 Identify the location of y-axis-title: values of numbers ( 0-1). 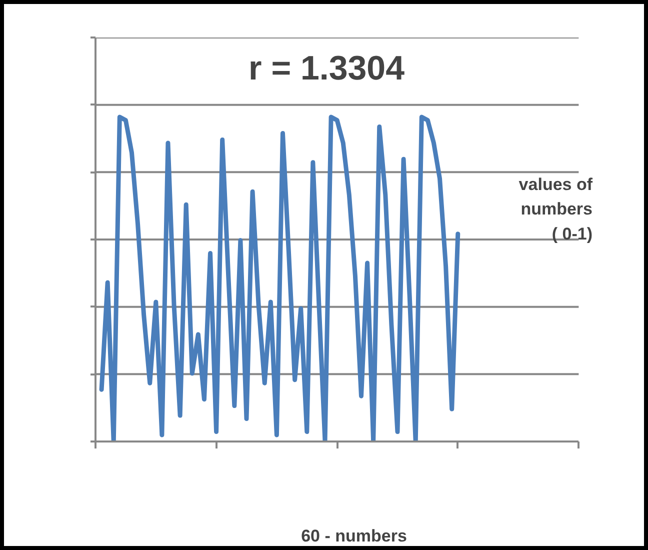
(555, 209).